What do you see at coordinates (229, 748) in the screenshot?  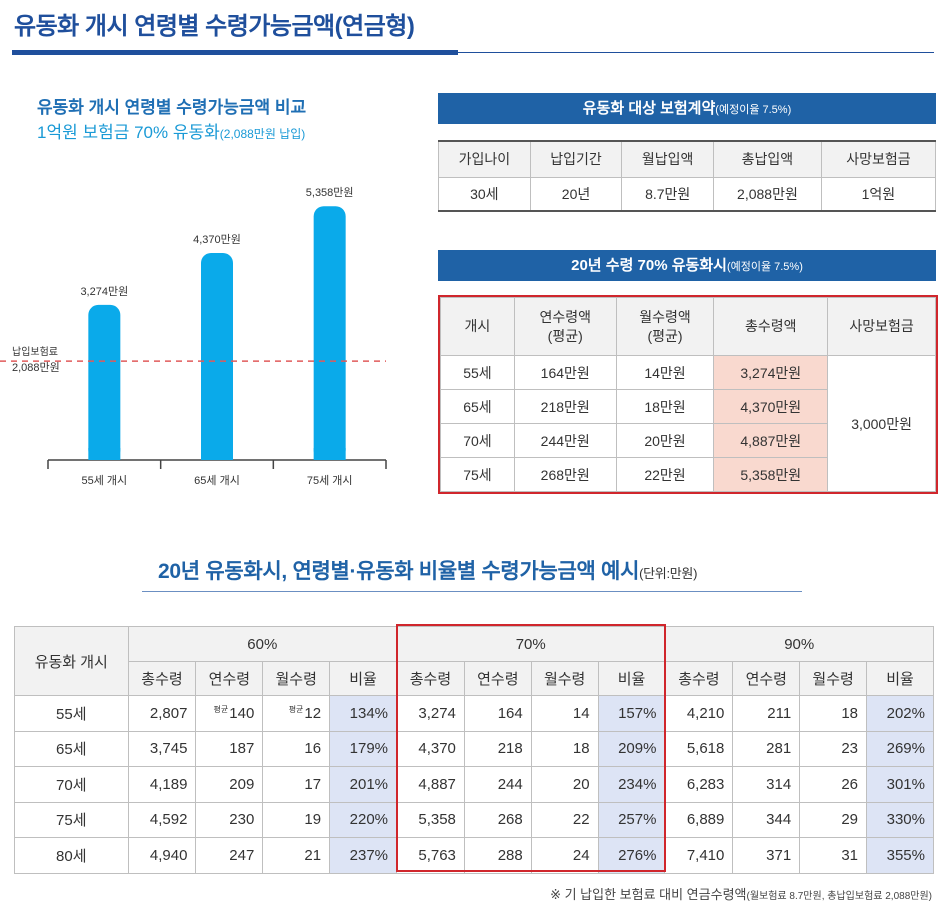 I see `ratio-cell: 187` at bounding box center [229, 748].